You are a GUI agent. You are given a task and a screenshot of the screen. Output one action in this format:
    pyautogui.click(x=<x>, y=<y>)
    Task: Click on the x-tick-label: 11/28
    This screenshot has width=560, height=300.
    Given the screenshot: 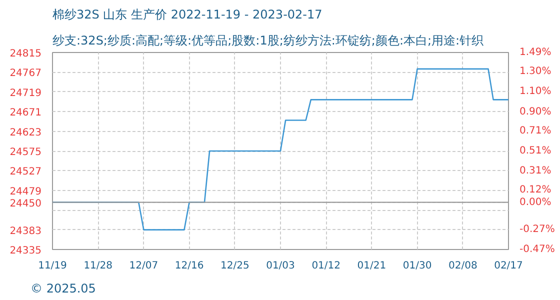 What is the action you would take?
    pyautogui.click(x=98, y=266)
    